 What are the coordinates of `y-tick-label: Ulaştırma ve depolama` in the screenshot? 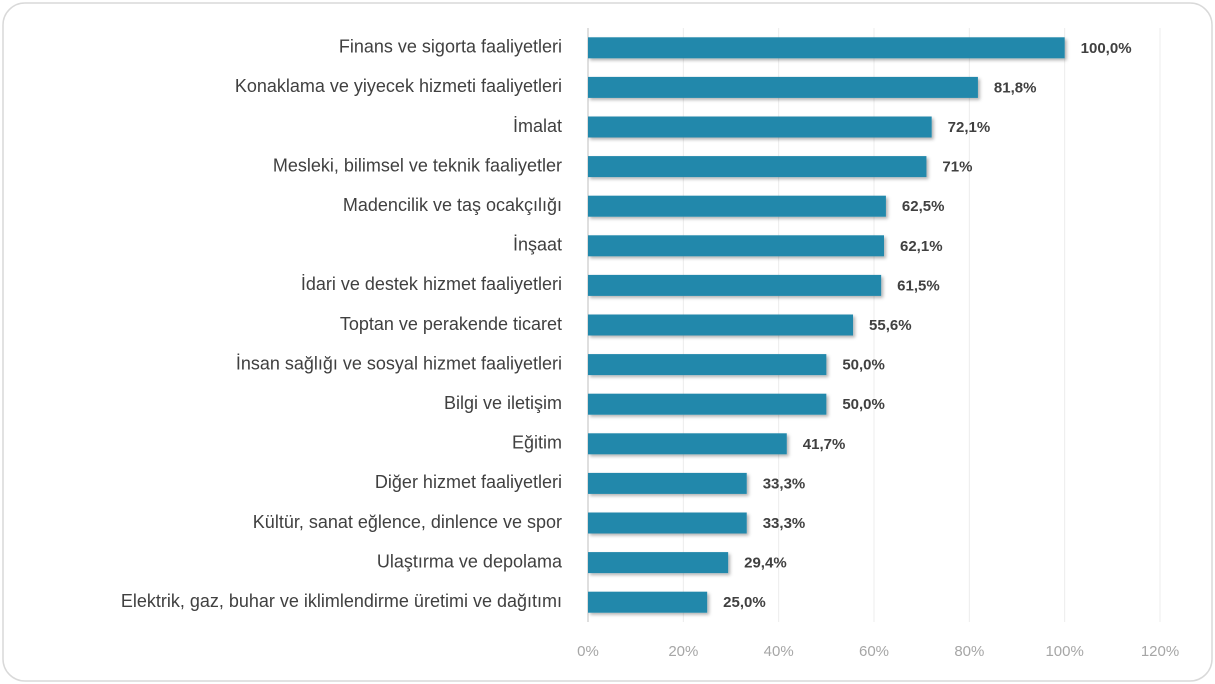 It's located at (470, 561).